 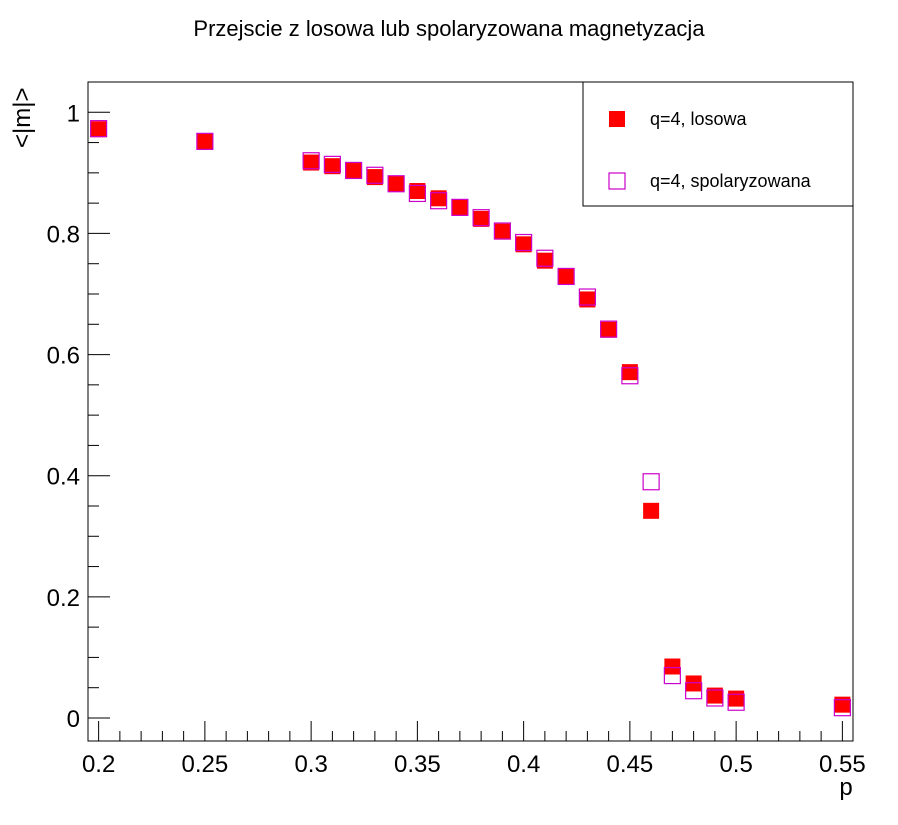 I want to click on legend-label: q=4, losowa, so click(x=699, y=119).